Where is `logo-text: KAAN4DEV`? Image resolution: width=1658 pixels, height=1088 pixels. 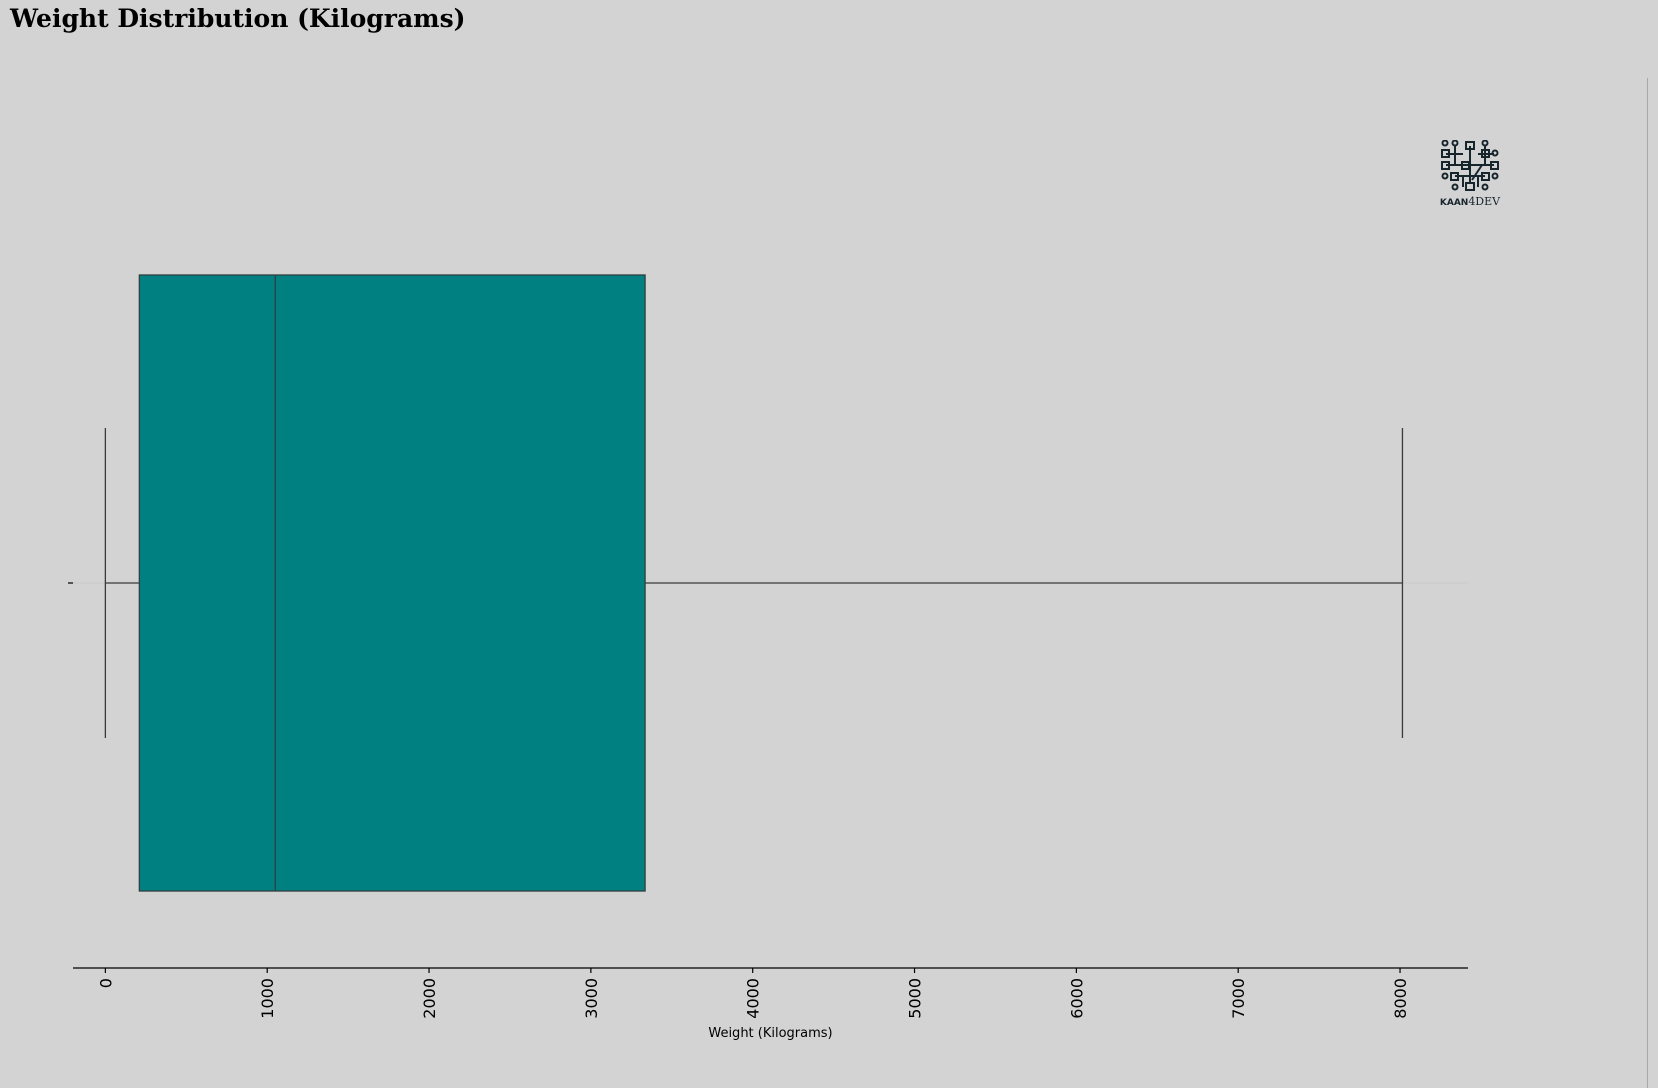
logo-text: KAAN4DEV is located at coordinates (1470, 201).